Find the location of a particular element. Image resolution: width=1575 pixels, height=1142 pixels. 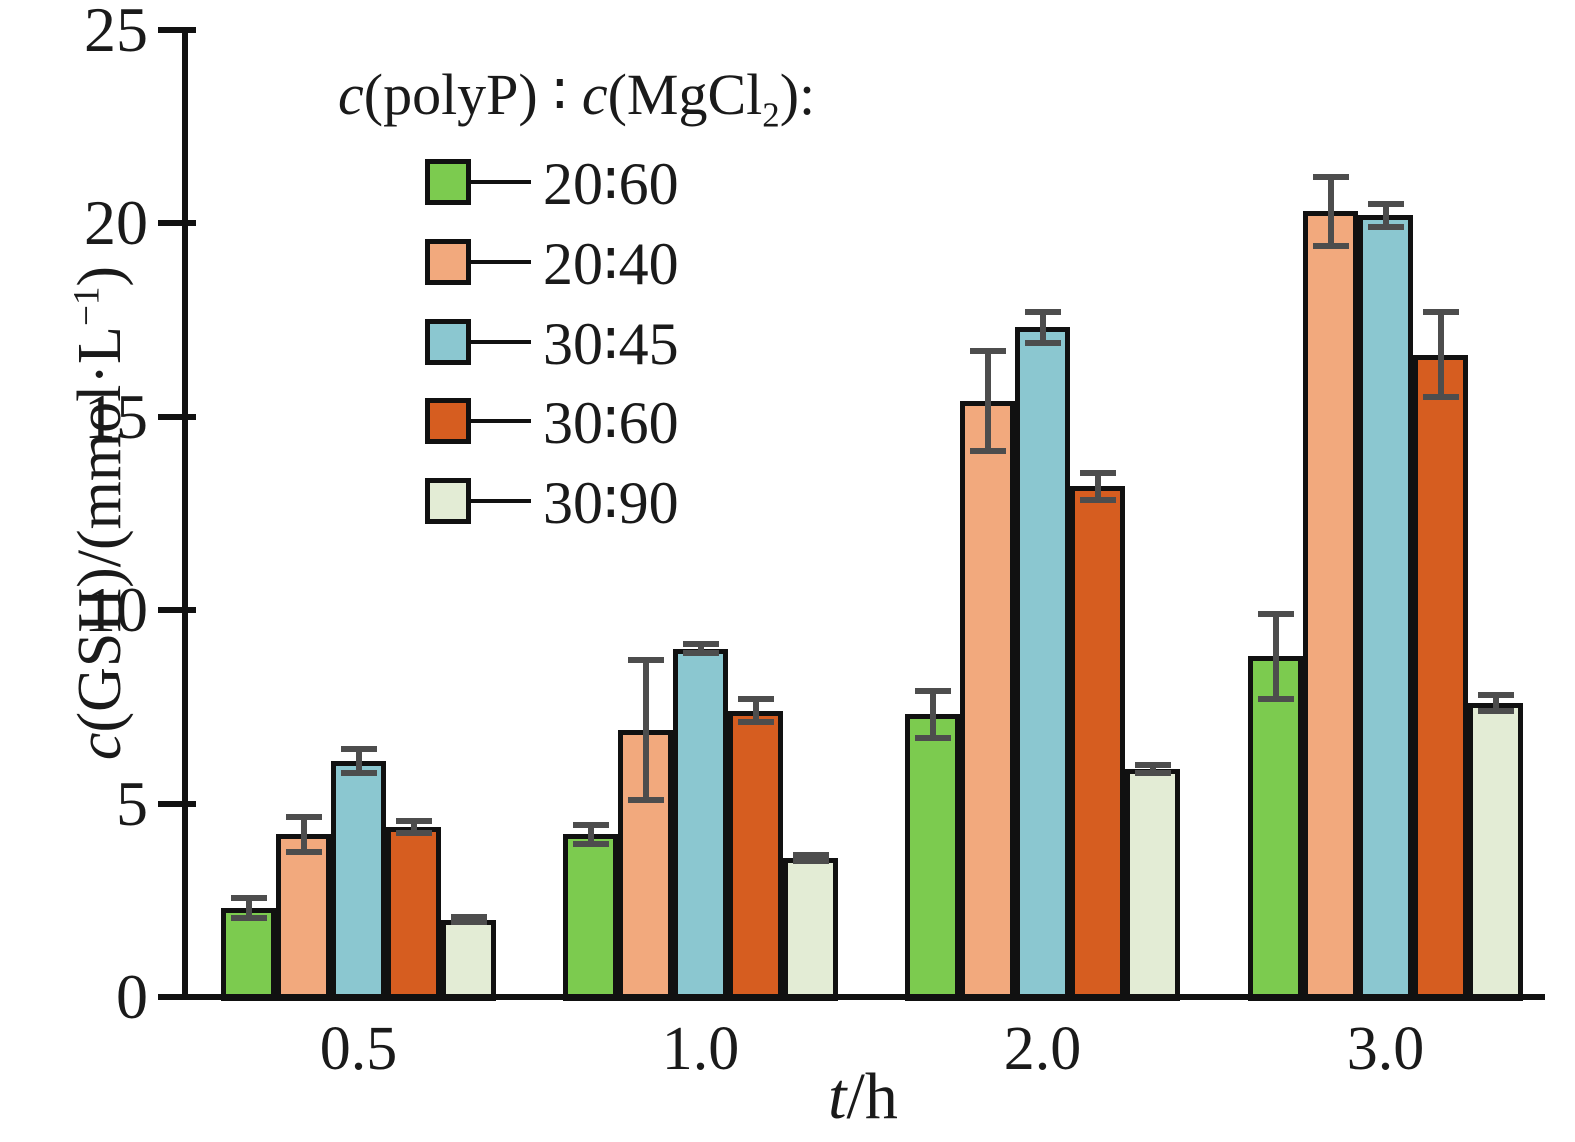

error-bar-cap-top-20-60-2.0 is located at coordinates (932, 691).